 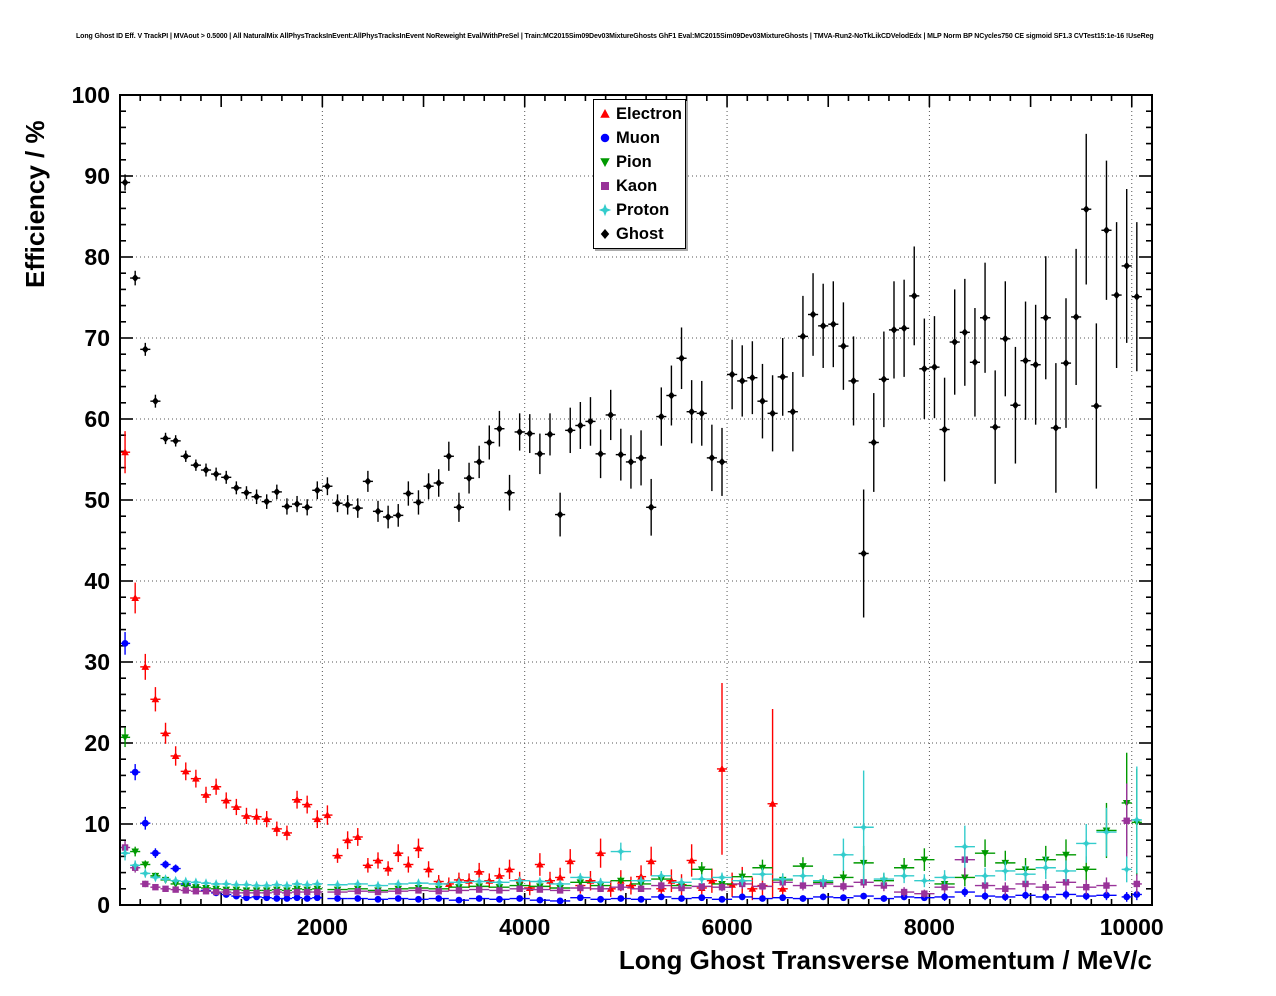 I want to click on x-tick-label: 2000, so click(x=322, y=927).